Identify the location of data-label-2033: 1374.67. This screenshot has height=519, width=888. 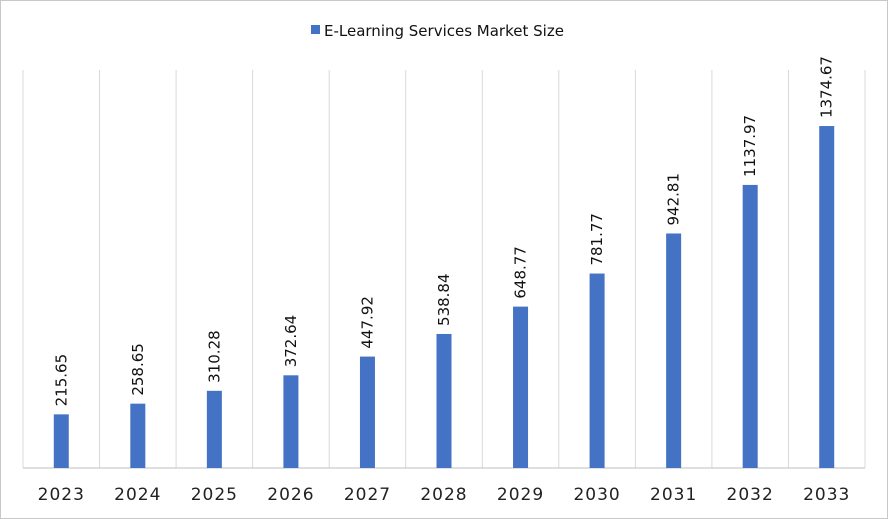
(827, 87).